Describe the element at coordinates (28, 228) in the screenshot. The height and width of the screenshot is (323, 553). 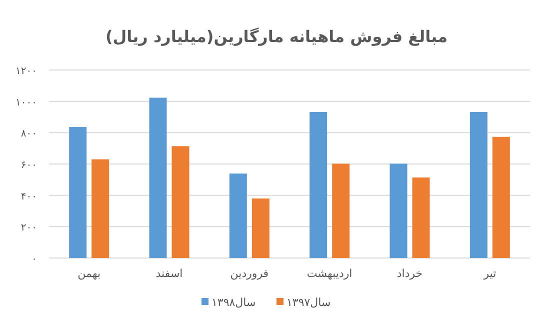
I see `y-tick-label: ۲۰۰` at that location.